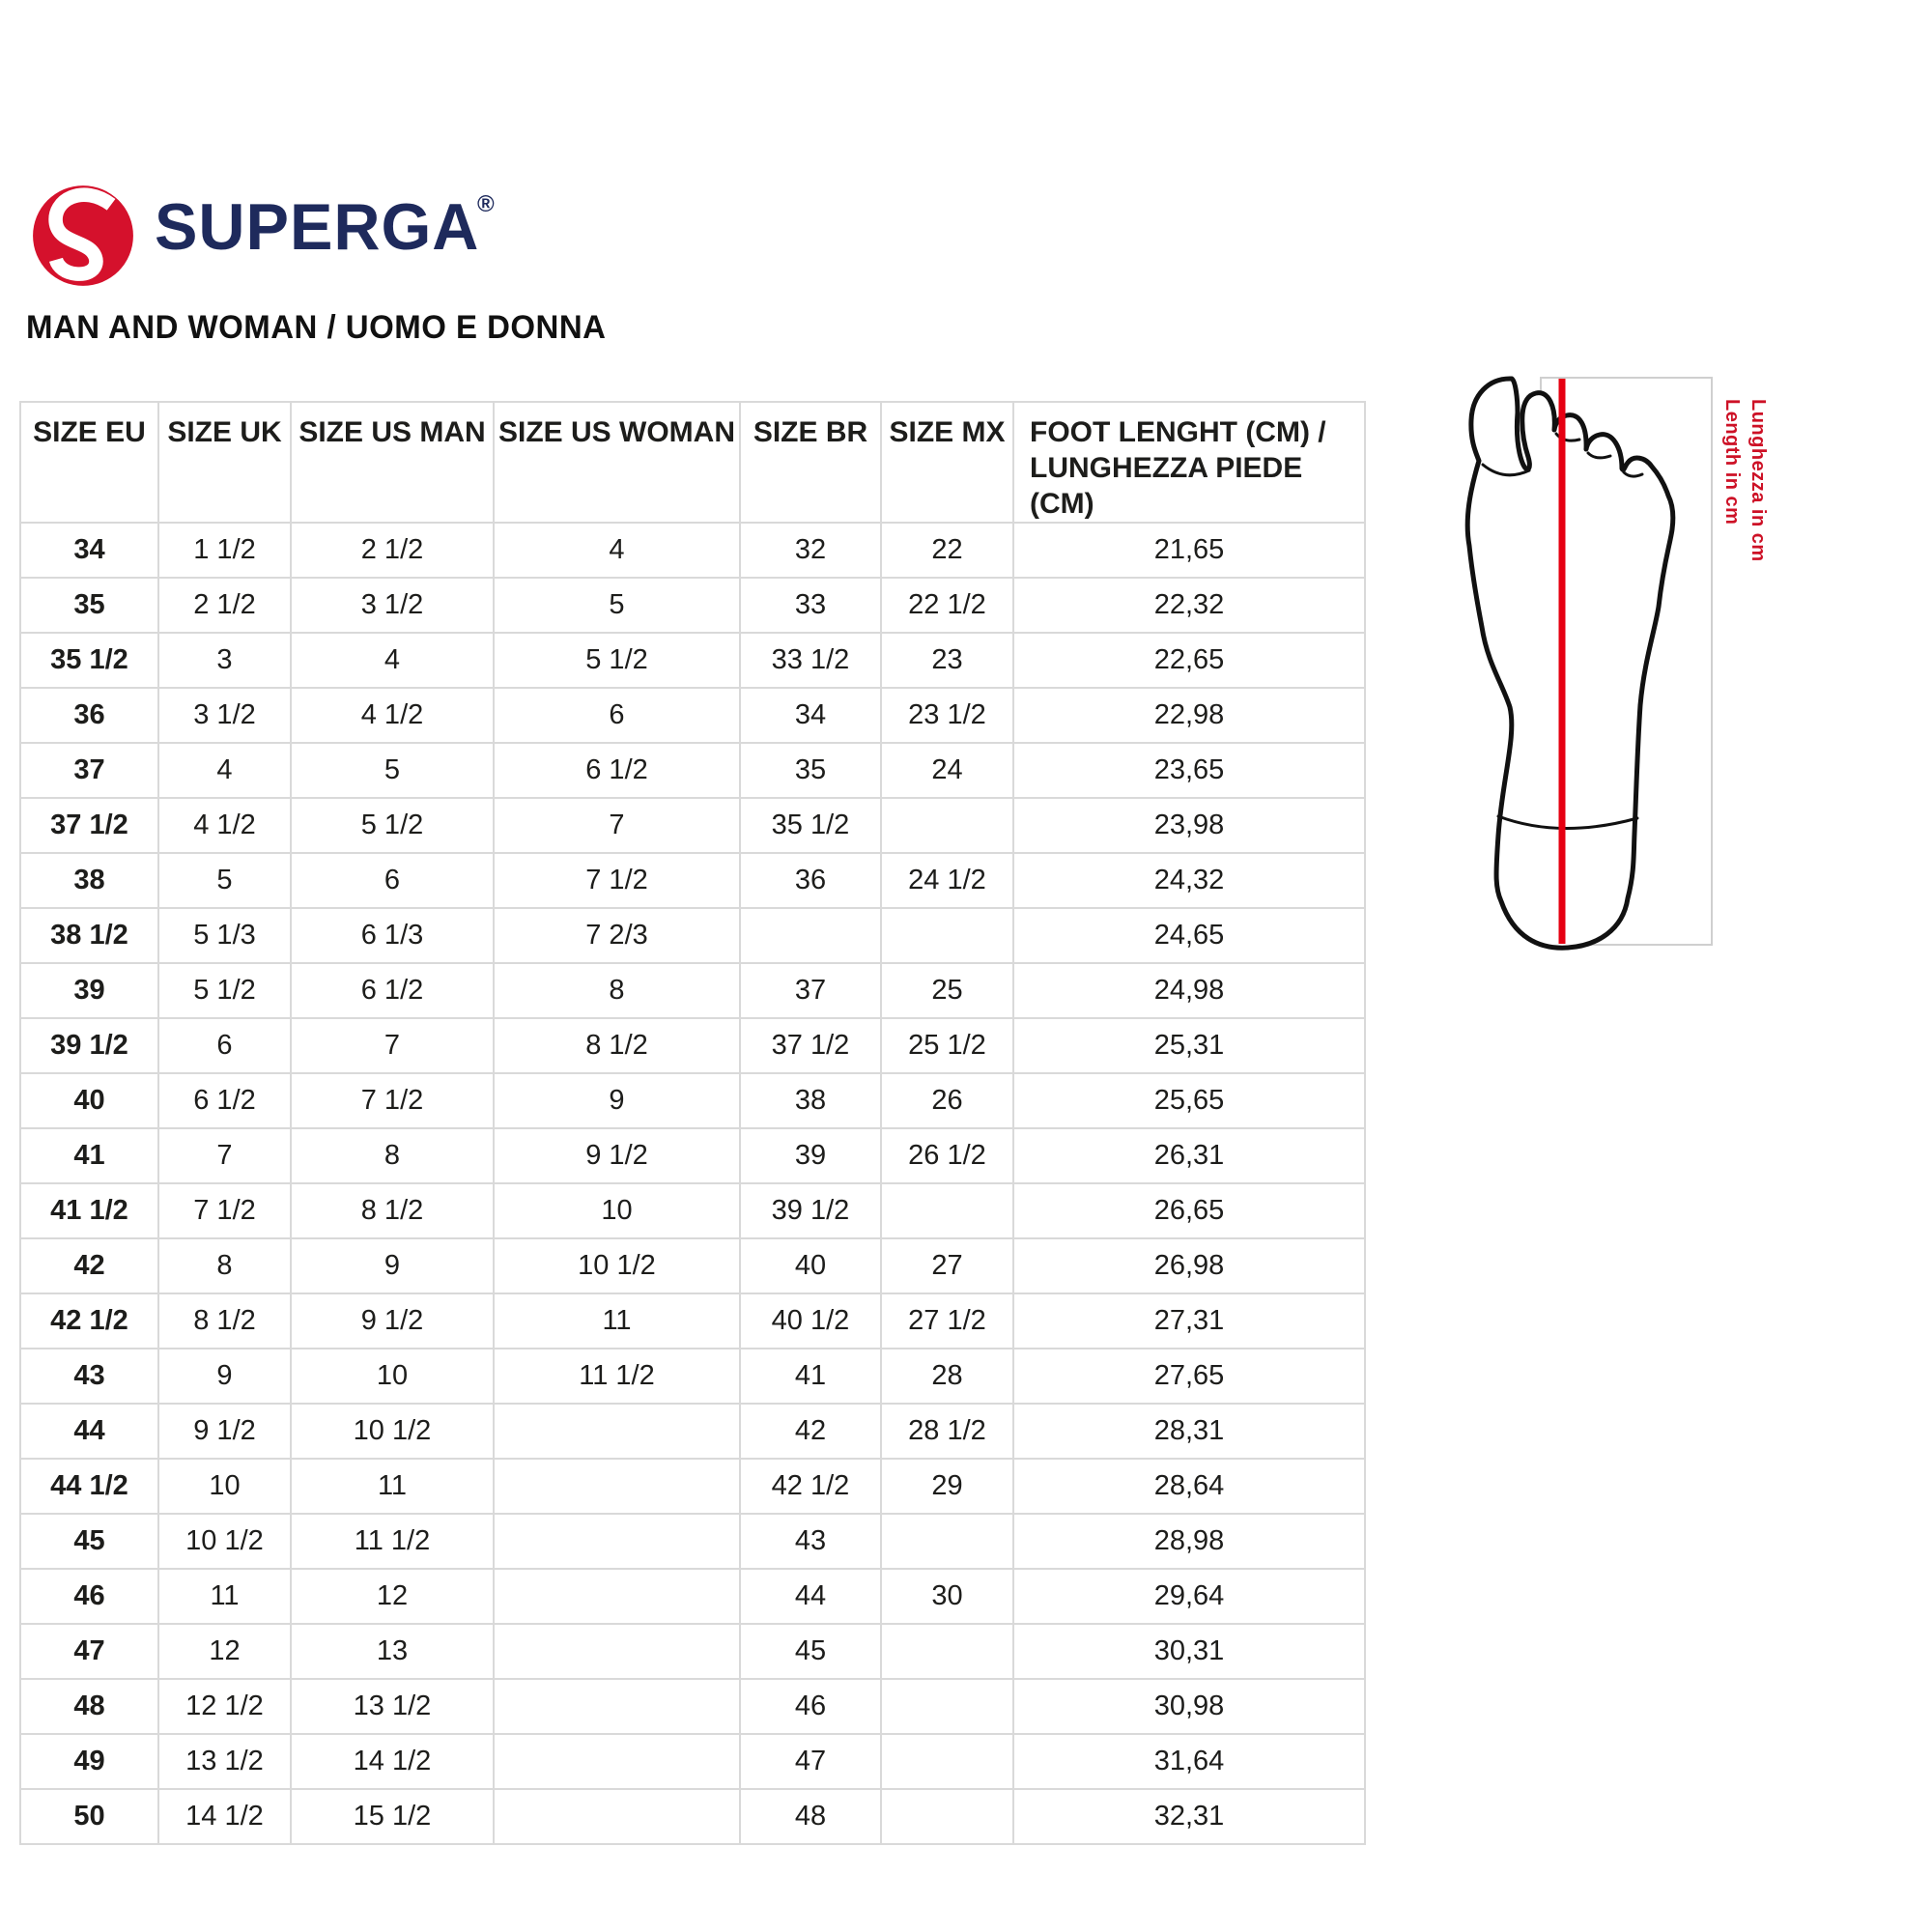 The height and width of the screenshot is (1932, 1932). Describe the element at coordinates (617, 770) in the screenshot. I see `size-cell: 6 1/2` at that location.